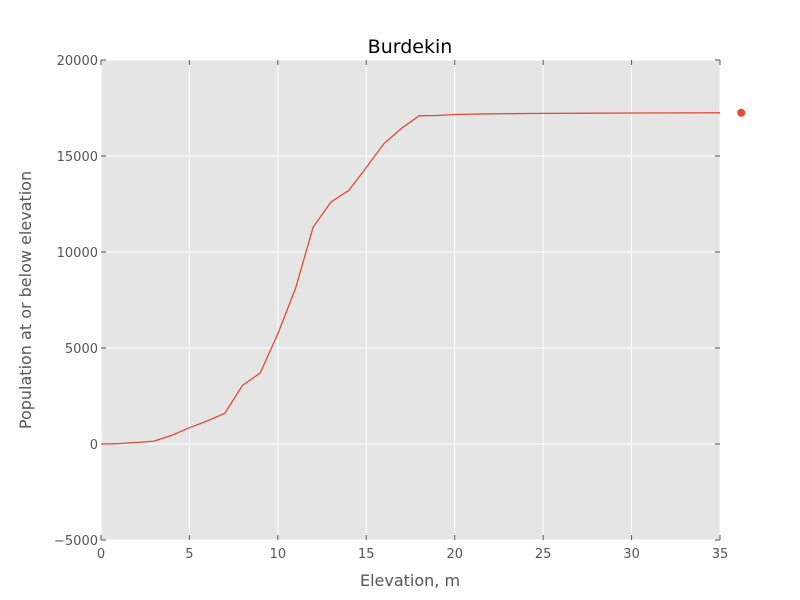  Describe the element at coordinates (366, 554) in the screenshot. I see `x-tick-label: 15` at that location.